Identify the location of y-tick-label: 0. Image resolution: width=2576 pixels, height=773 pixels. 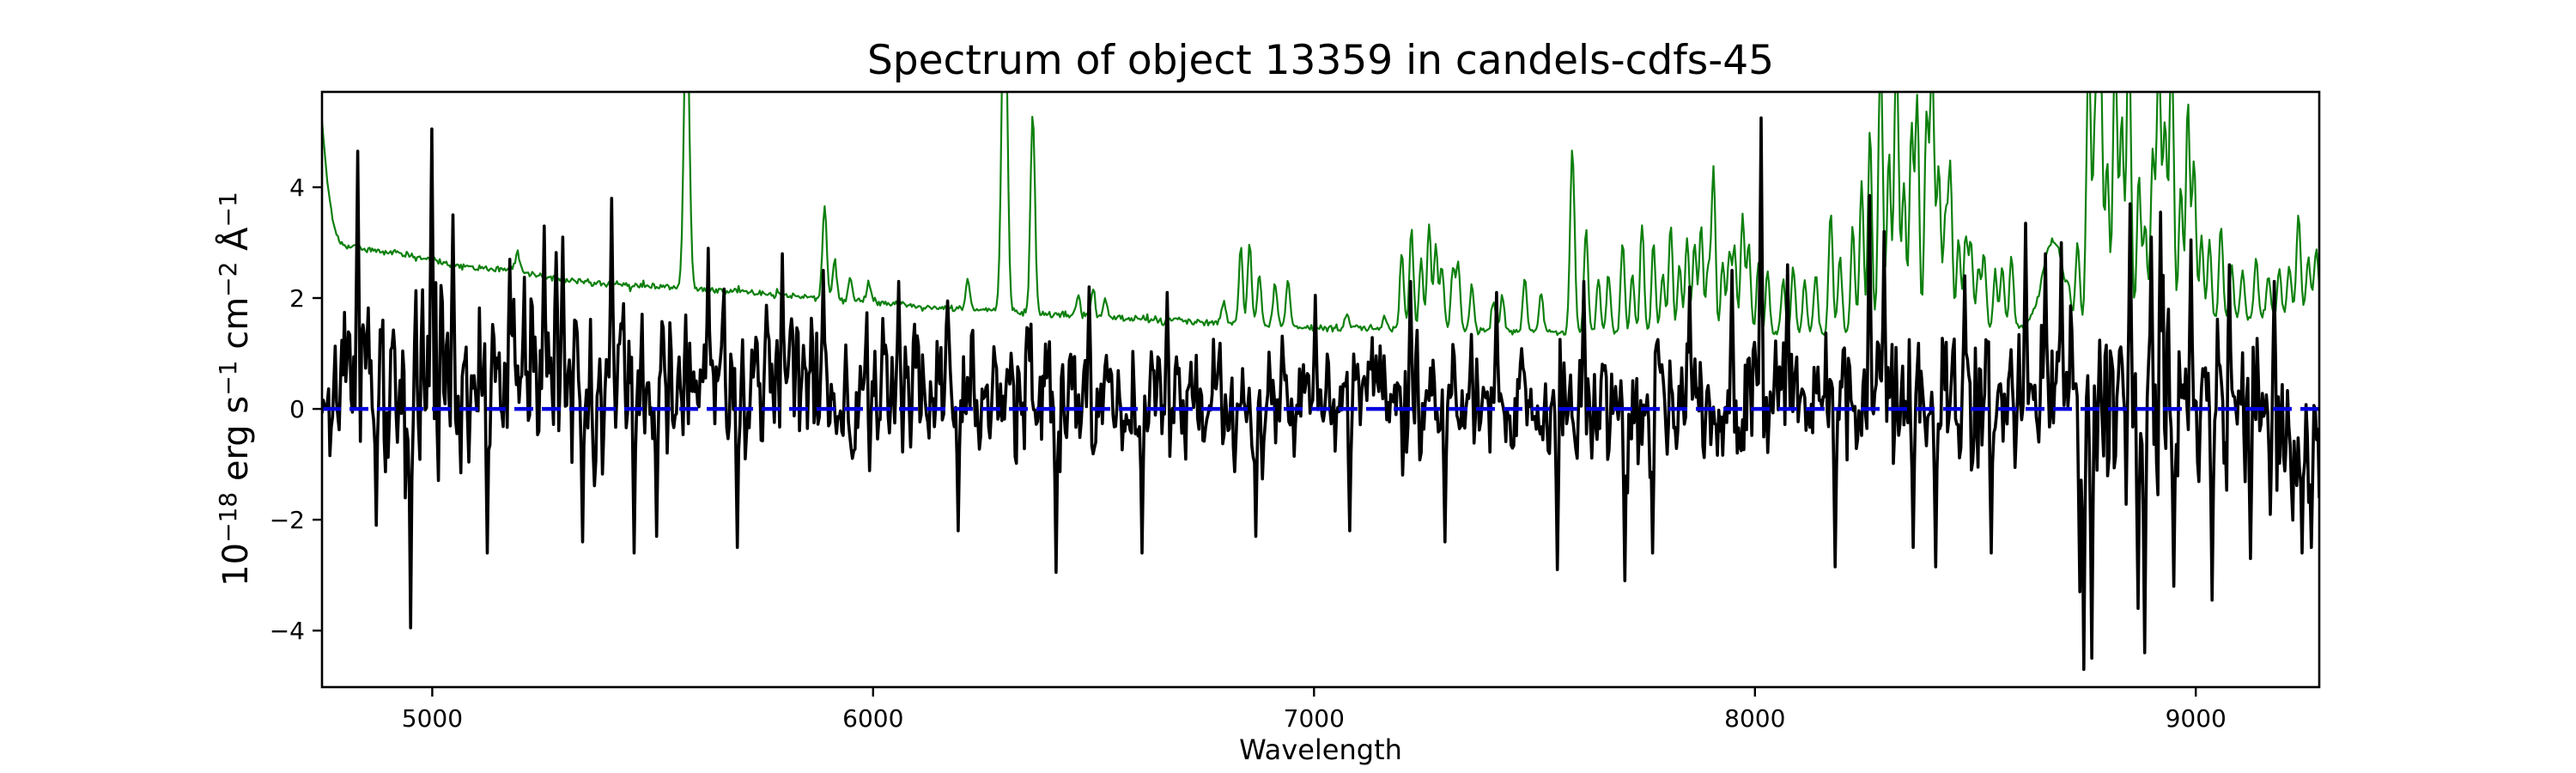
(297, 409).